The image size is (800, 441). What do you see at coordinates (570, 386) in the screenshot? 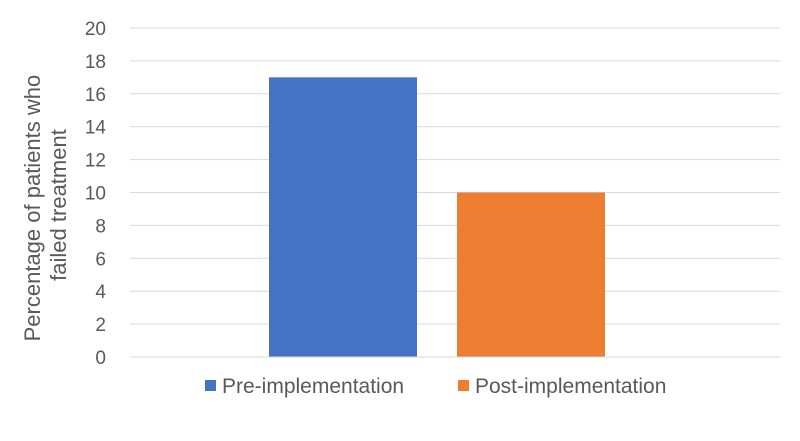
I see `legend-label-post: Post-implementation` at bounding box center [570, 386].